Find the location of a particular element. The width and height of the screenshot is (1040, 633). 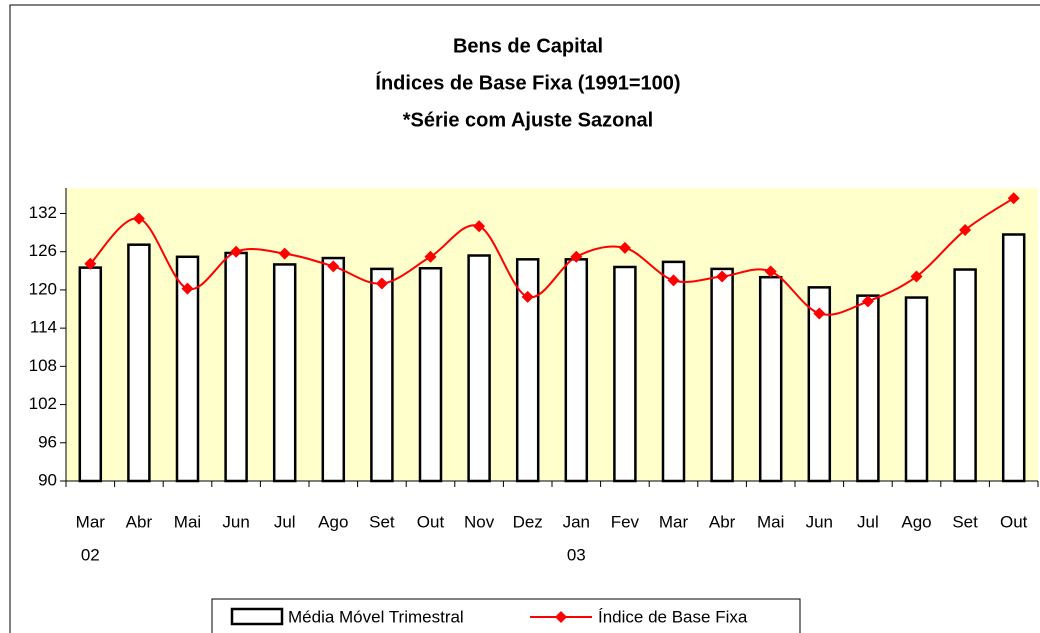

x-tick-year: 03 is located at coordinates (576, 554).